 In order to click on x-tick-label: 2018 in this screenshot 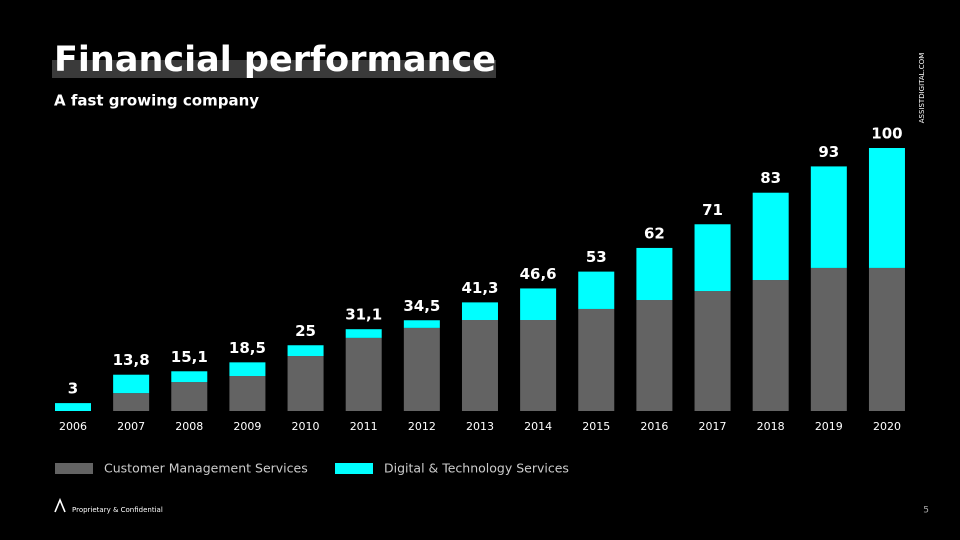, I will do `click(771, 426)`.